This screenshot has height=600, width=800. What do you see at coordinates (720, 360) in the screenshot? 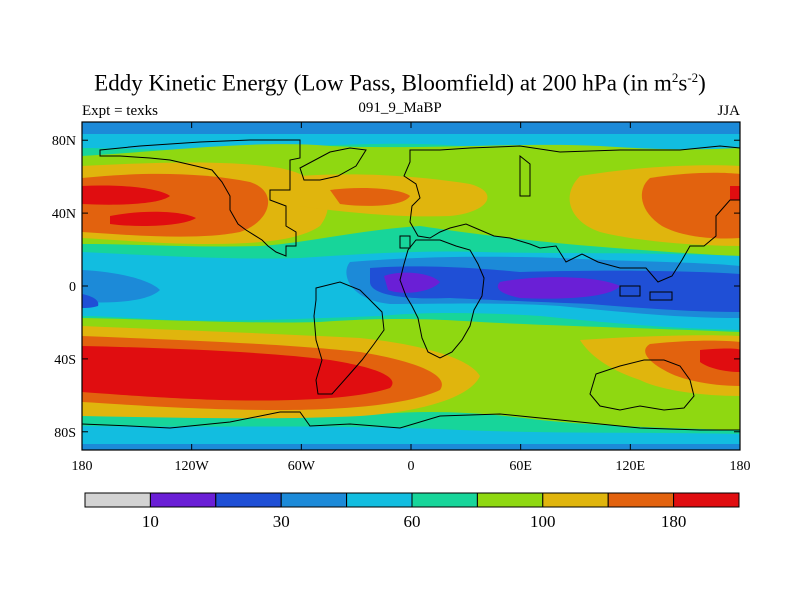
I see `sh-east-red` at bounding box center [720, 360].